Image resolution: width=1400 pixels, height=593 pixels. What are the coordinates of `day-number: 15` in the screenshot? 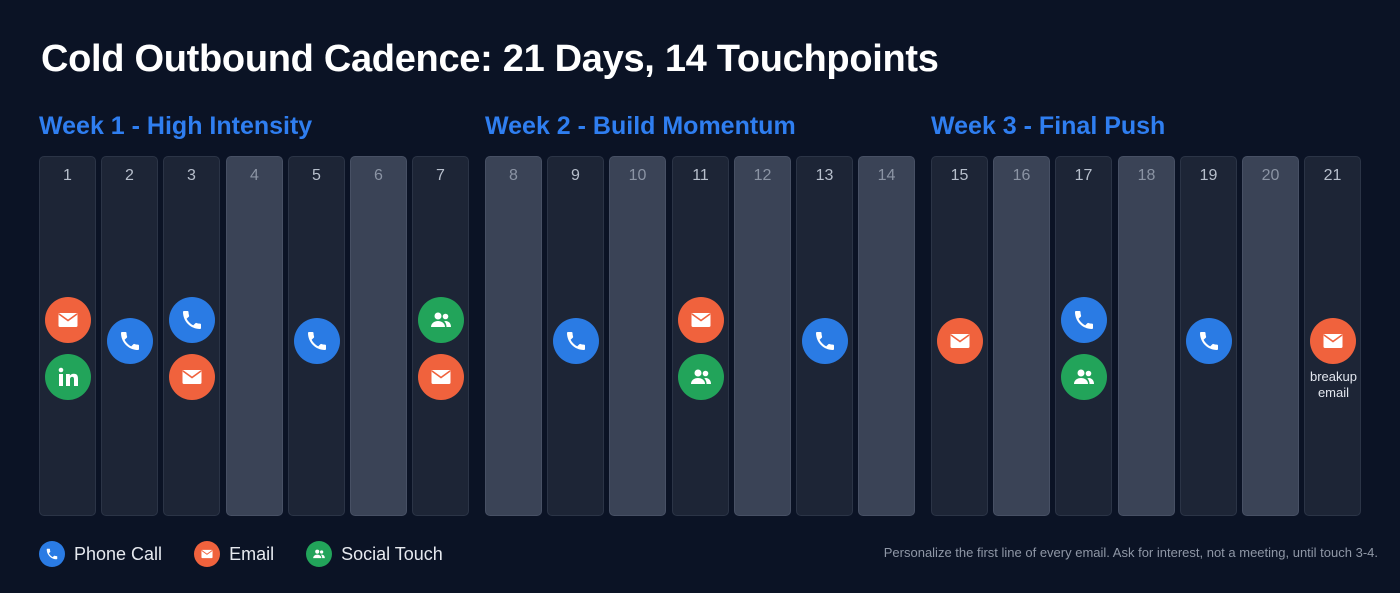 It's located at (959, 175).